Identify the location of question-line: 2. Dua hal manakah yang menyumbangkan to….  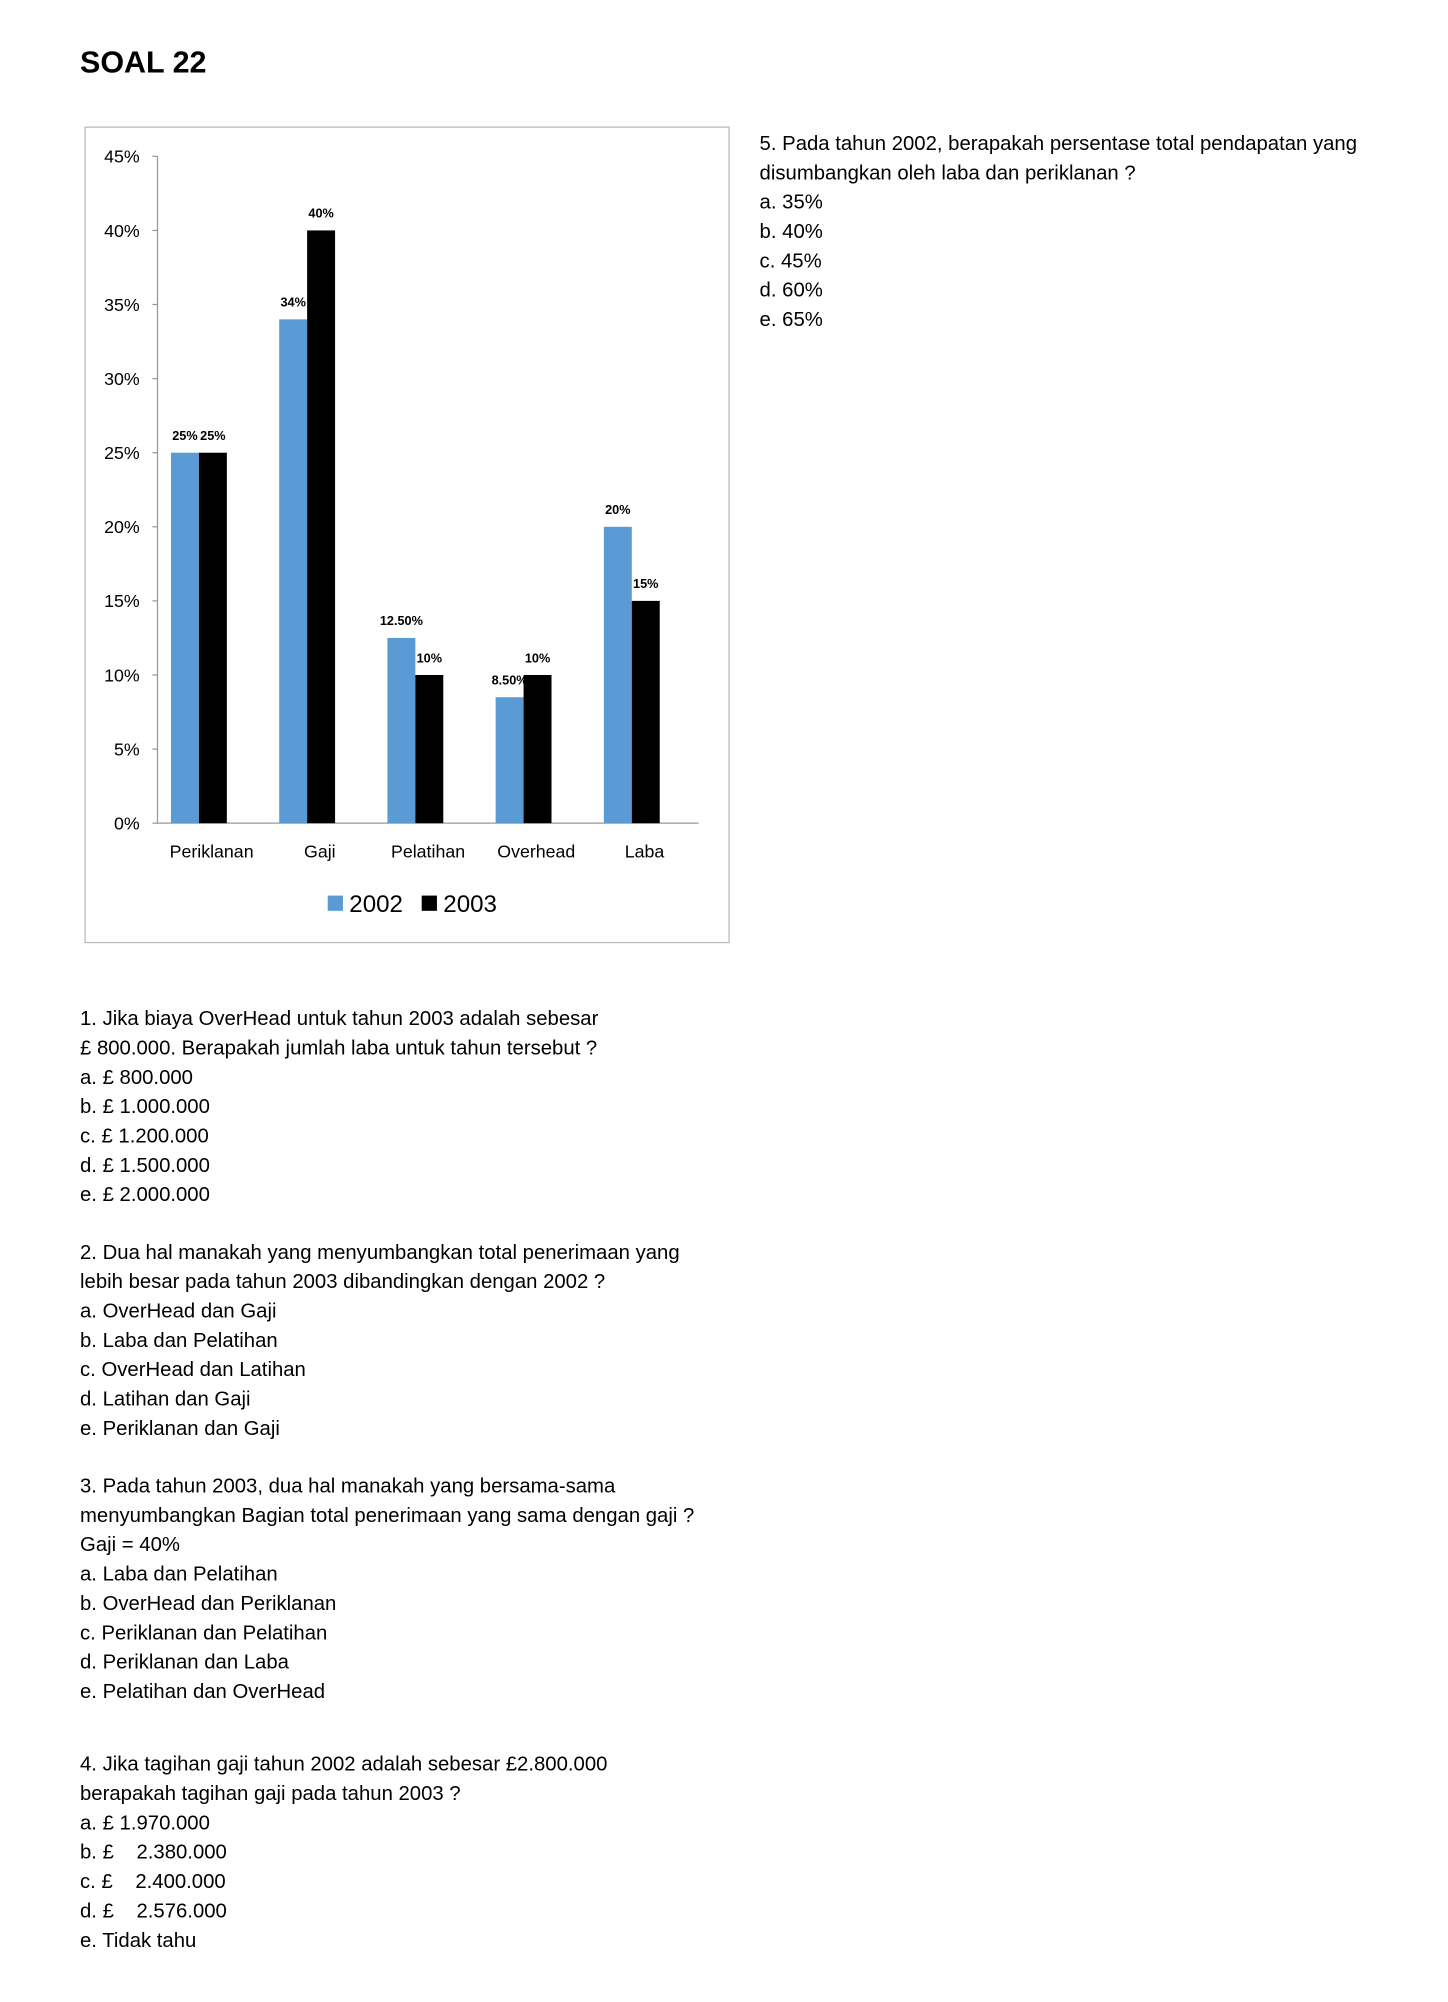
(380, 1253).